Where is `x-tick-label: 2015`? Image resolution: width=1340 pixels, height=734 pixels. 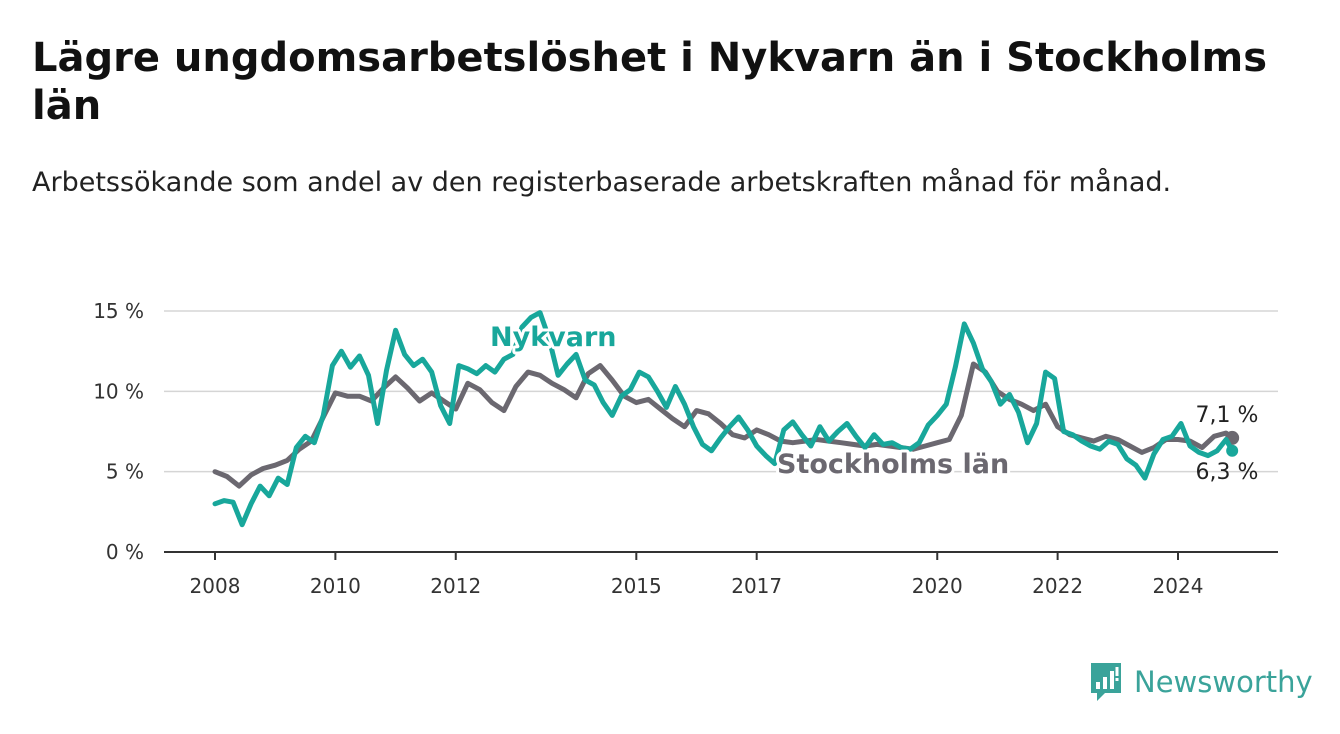
x-tick-label: 2015 is located at coordinates (636, 586).